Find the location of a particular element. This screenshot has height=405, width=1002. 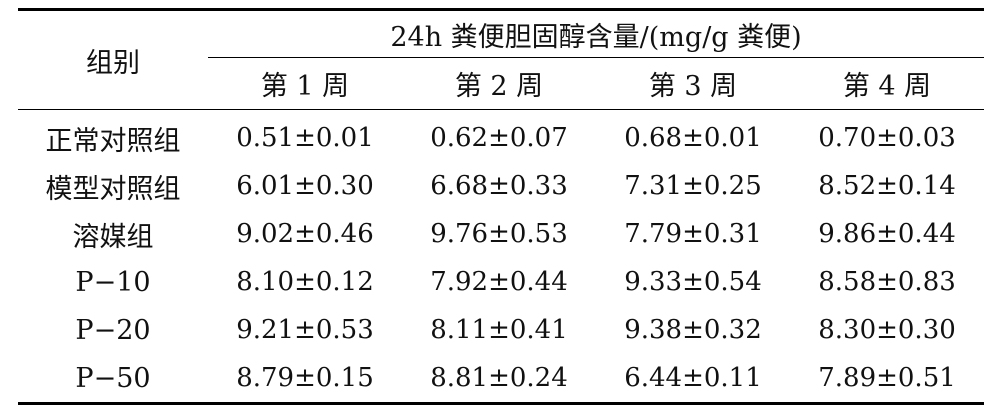

week-1-header: 第 1 周 is located at coordinates (305, 87).